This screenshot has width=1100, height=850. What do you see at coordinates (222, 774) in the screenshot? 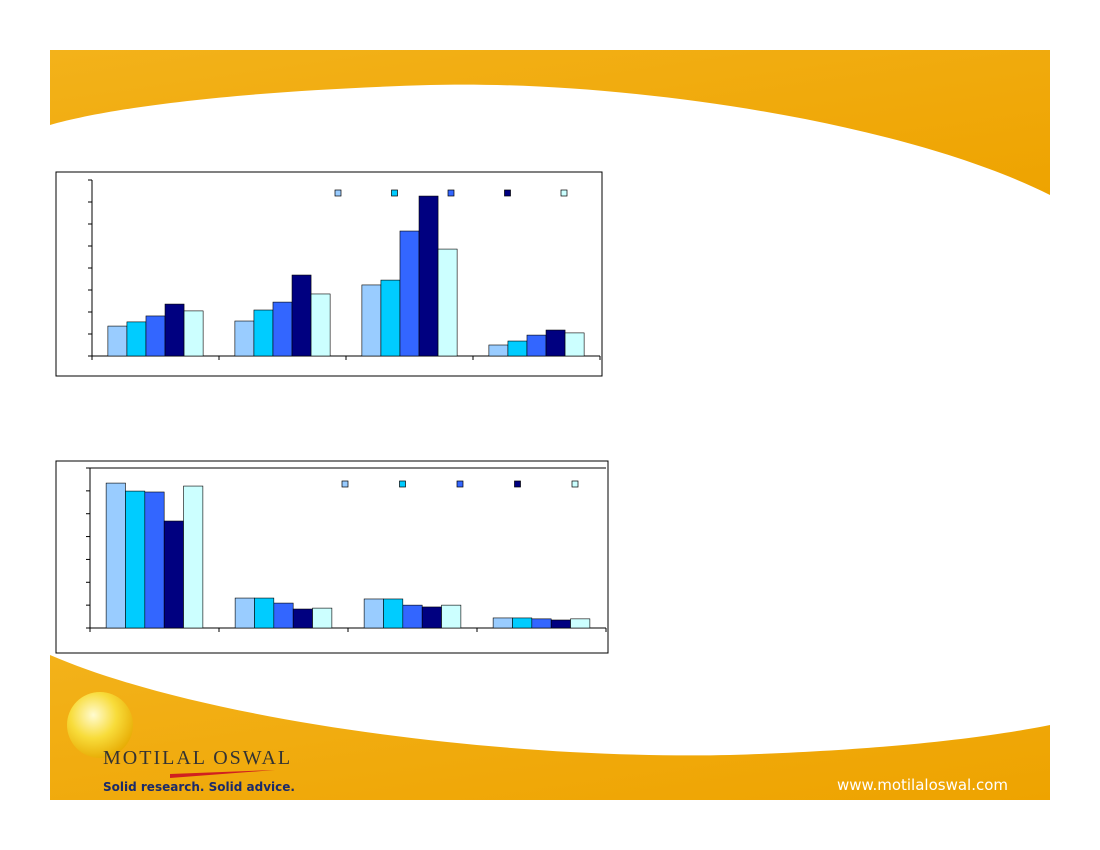
I see `logo-swoosh` at bounding box center [222, 774].